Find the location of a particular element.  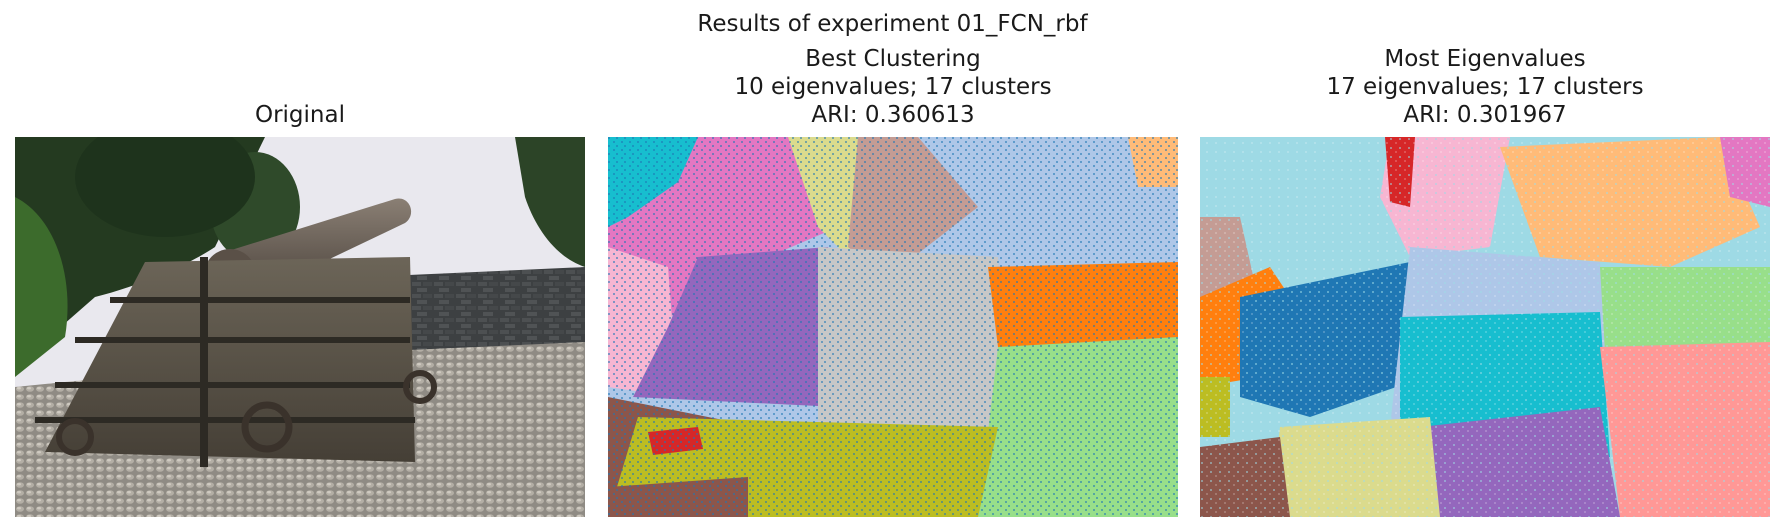

title-line: Best Clustering is located at coordinates (893, 59).